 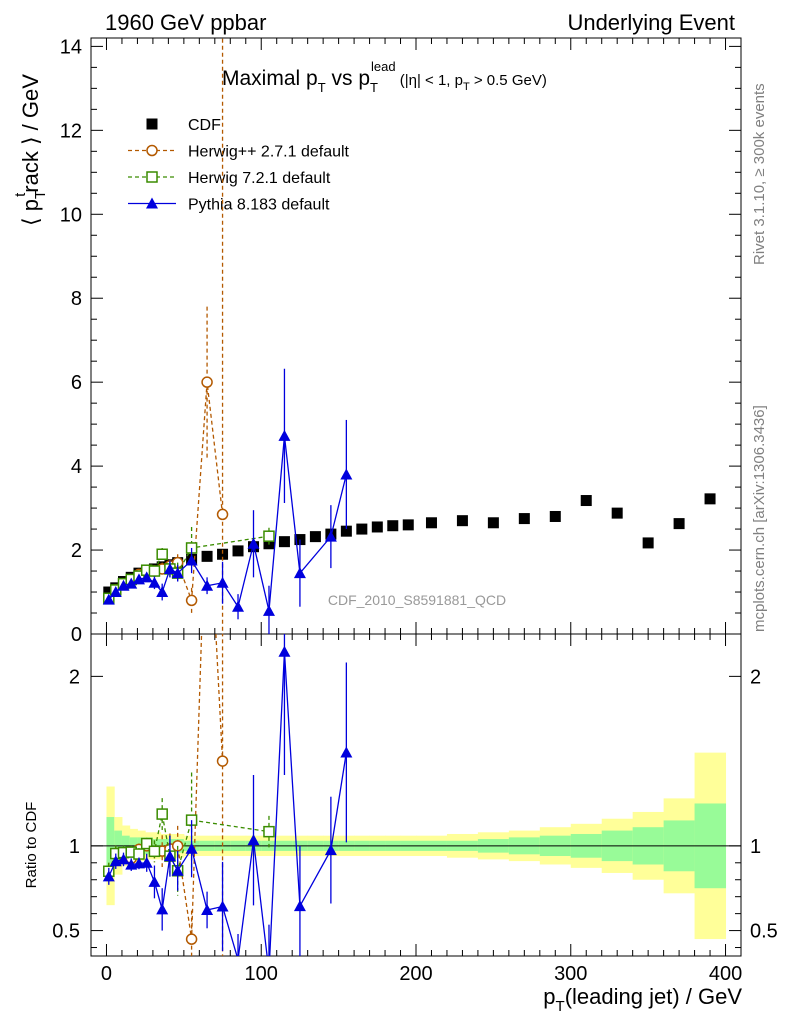 What do you see at coordinates (74, 847) in the screenshot?
I see `ratio-tick-label: 1` at bounding box center [74, 847].